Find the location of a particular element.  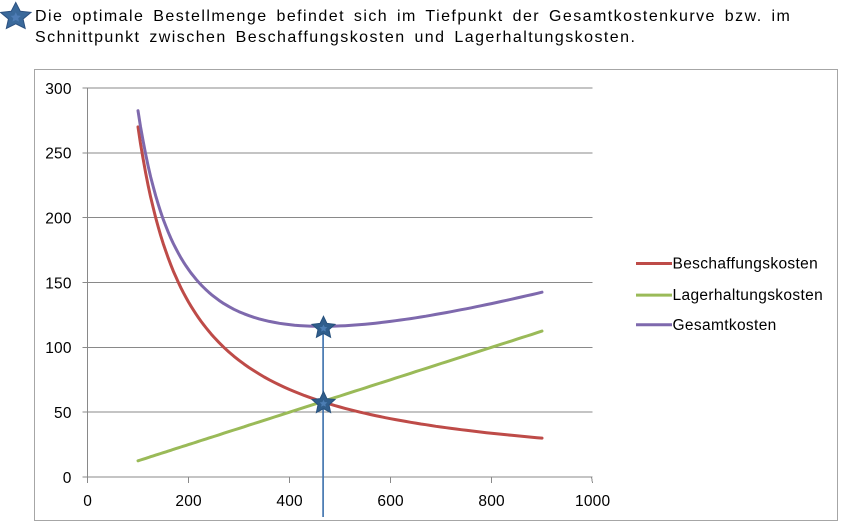

svg-text: 400 is located at coordinates (289, 501).